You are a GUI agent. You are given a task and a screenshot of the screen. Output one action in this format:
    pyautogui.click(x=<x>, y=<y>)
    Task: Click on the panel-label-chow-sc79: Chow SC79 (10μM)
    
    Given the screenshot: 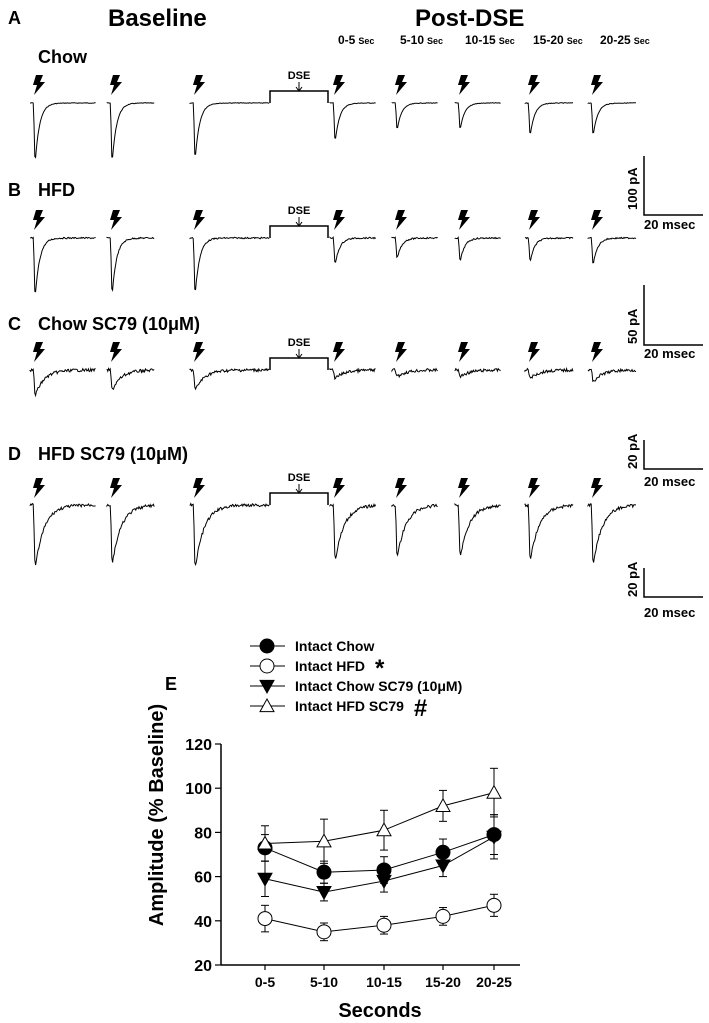 What is the action you would take?
    pyautogui.click(x=119, y=324)
    